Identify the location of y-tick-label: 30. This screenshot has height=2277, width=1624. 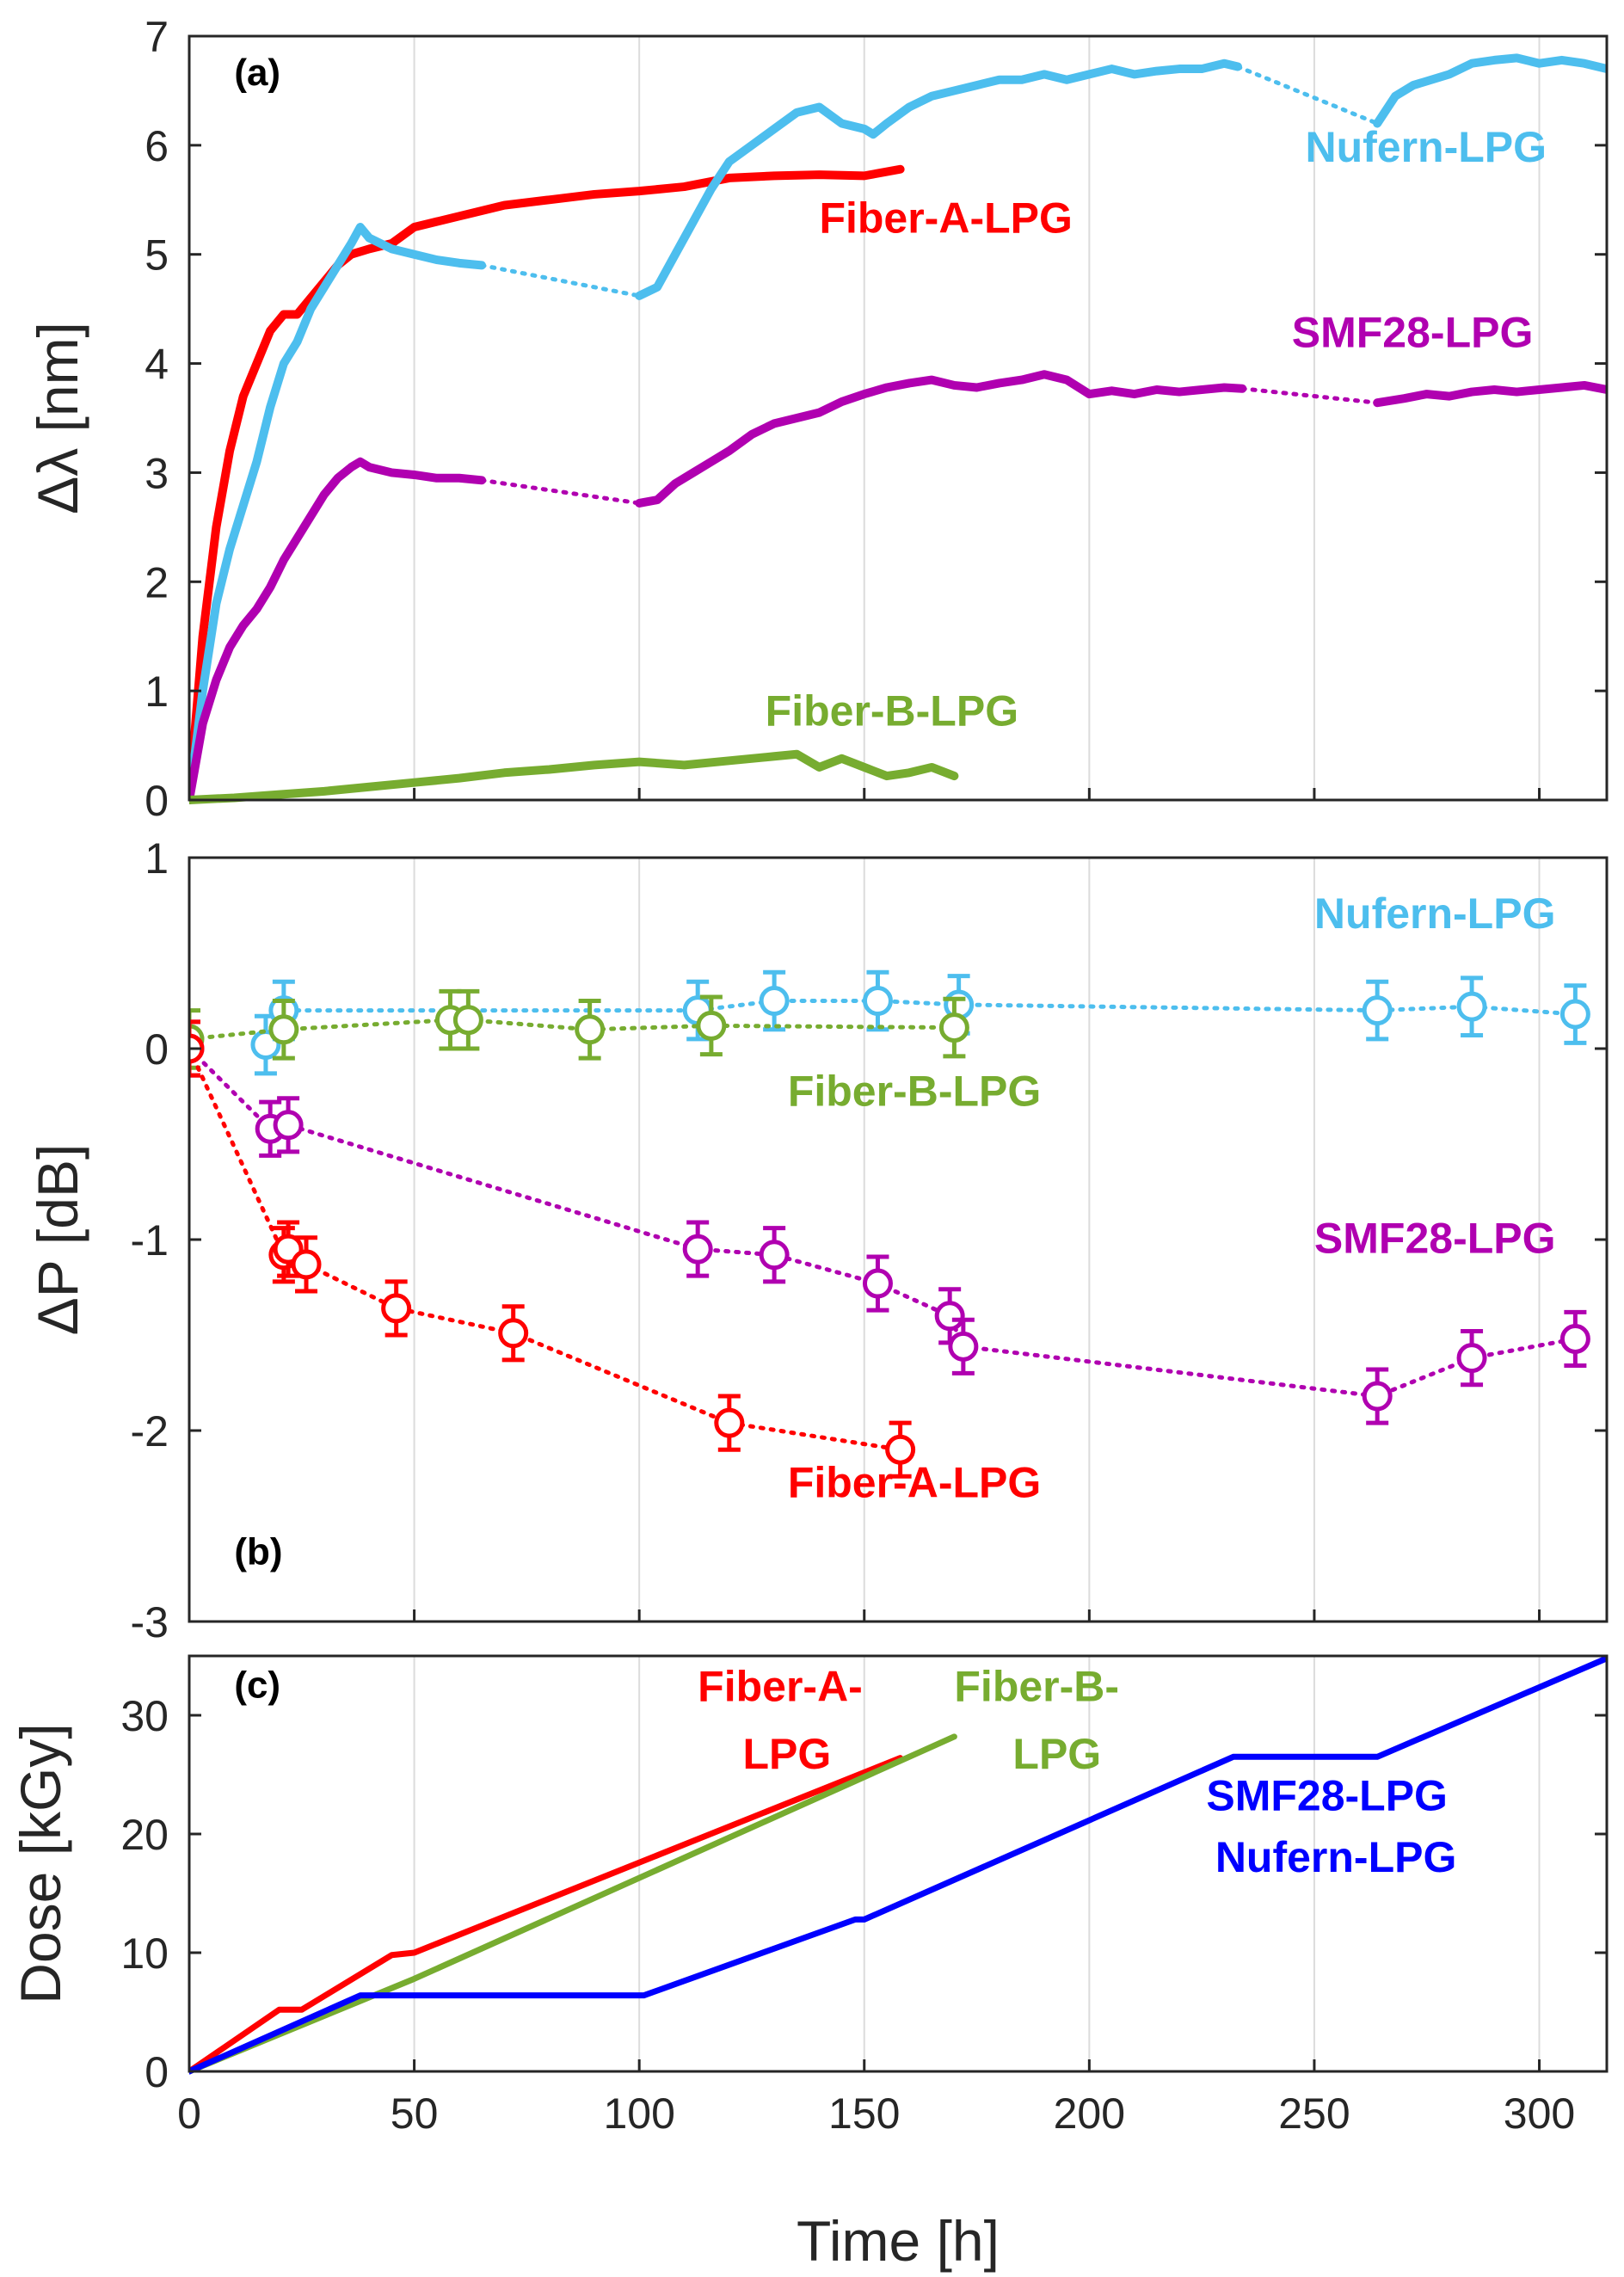
(144, 1716).